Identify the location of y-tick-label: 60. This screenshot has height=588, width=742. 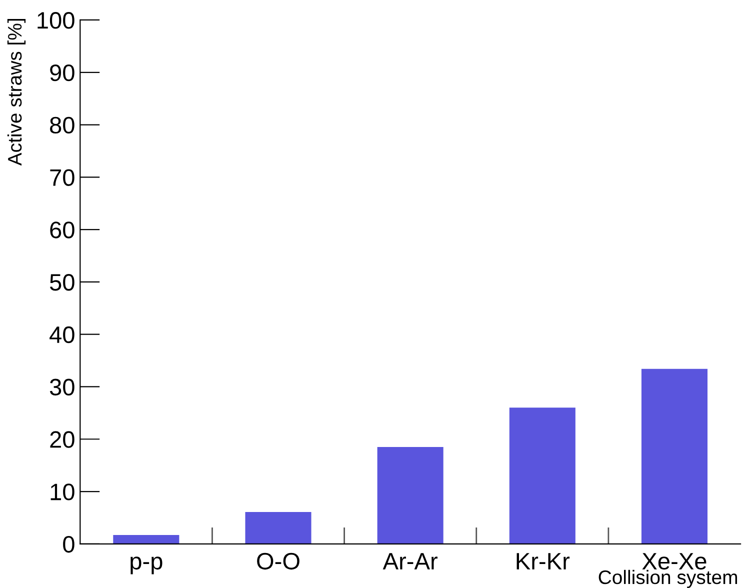
(62, 230).